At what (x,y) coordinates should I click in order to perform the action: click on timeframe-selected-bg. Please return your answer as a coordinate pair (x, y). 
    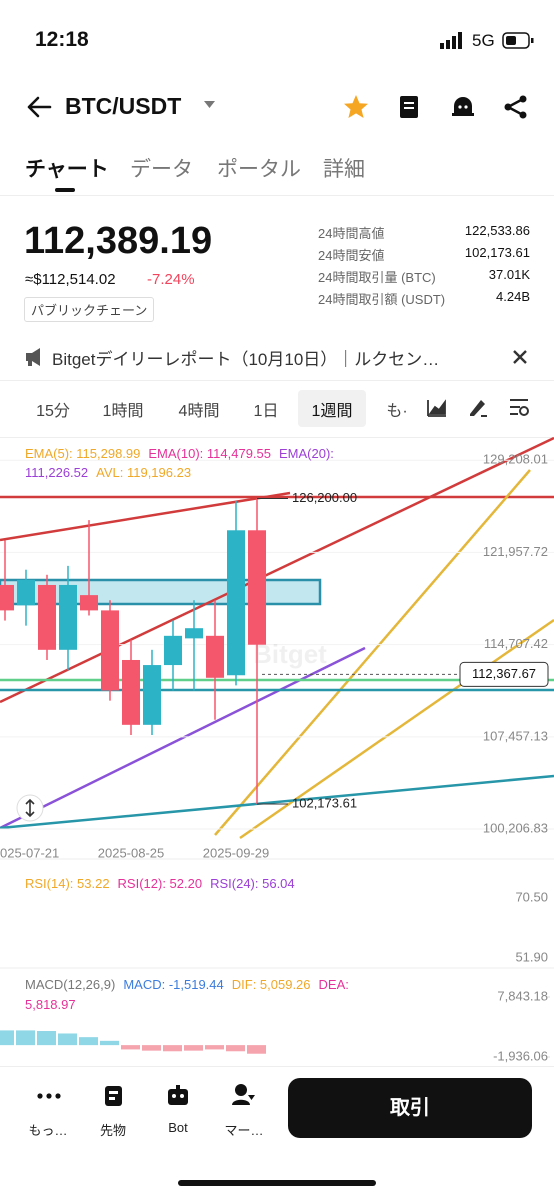
    Looking at the image, I should click on (332, 408).